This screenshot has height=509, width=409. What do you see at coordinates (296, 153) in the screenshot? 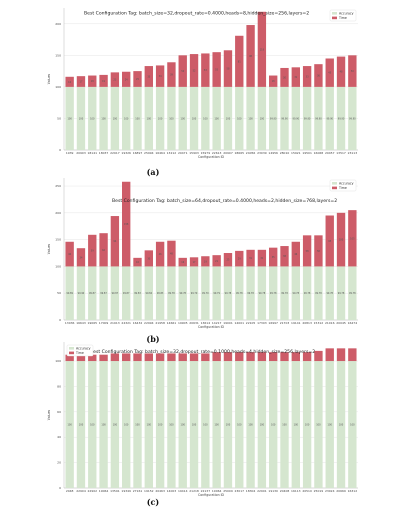
I see `x-tick-label: 15921` at bounding box center [296, 153].